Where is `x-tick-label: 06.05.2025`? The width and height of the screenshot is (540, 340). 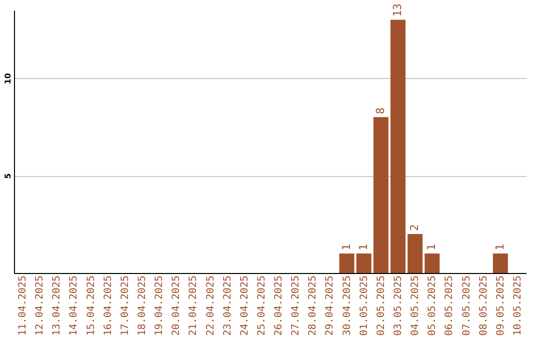 x-tick-label: 06.05.2025 is located at coordinates (450, 306).